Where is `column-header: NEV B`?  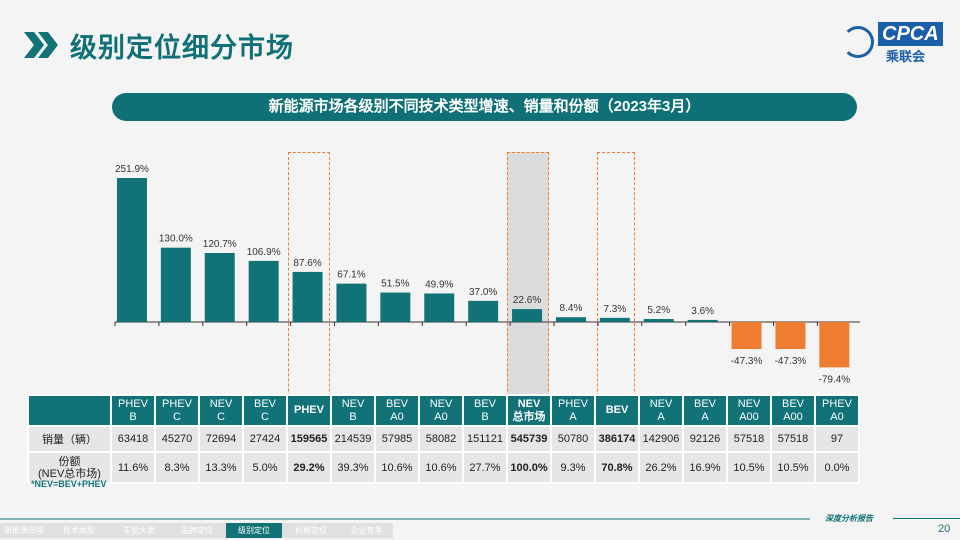 column-header: NEV B is located at coordinates (353, 410).